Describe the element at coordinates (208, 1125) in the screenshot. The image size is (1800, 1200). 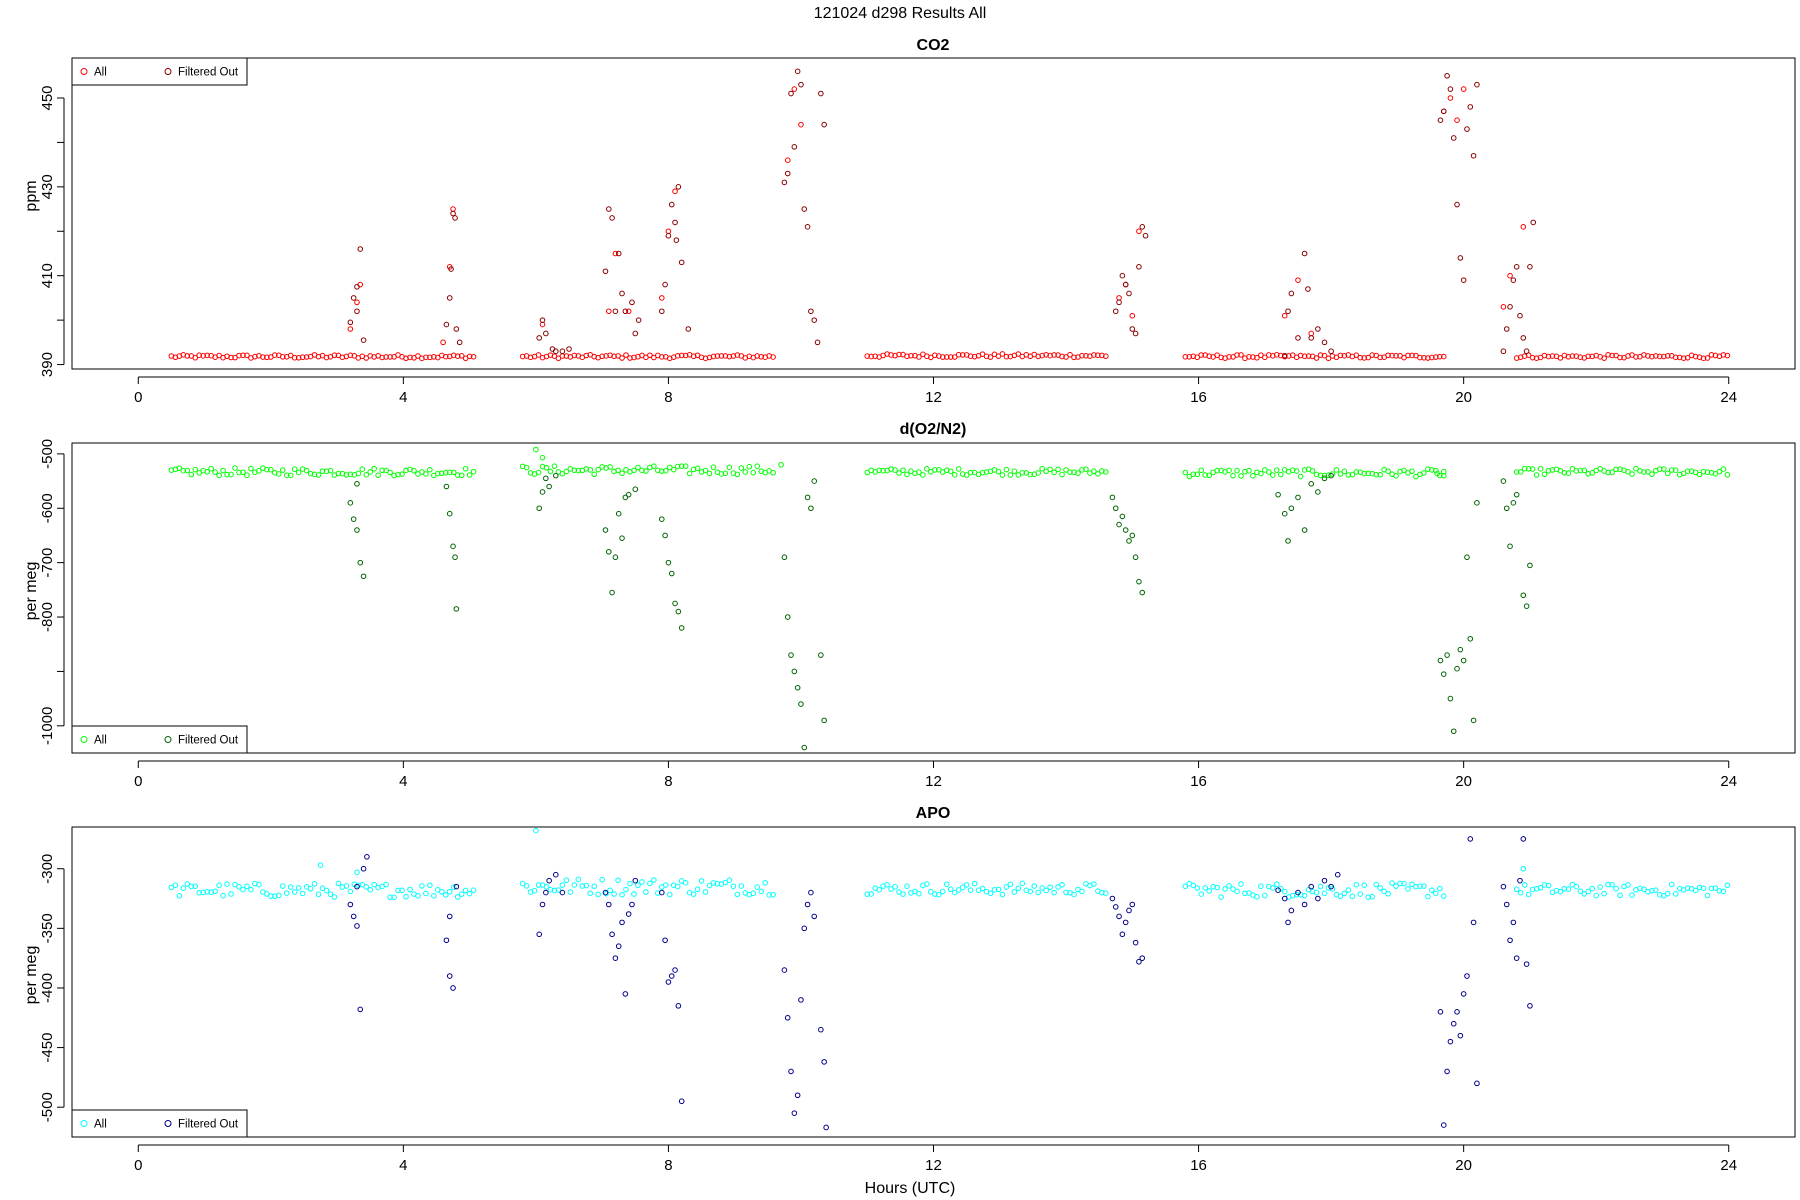
I see `legend-label-filtered-out: Filtered Out` at that location.